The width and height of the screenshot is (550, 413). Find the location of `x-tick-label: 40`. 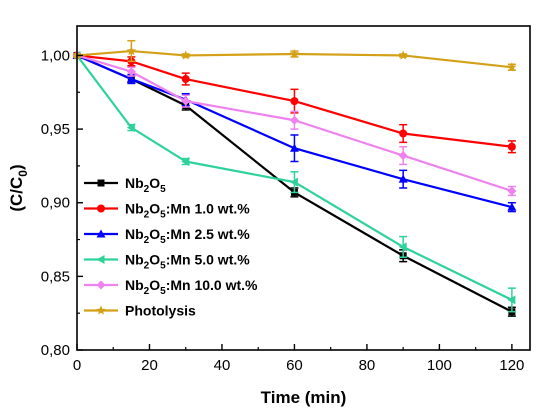

x-tick-label: 40 is located at coordinates (222, 365).